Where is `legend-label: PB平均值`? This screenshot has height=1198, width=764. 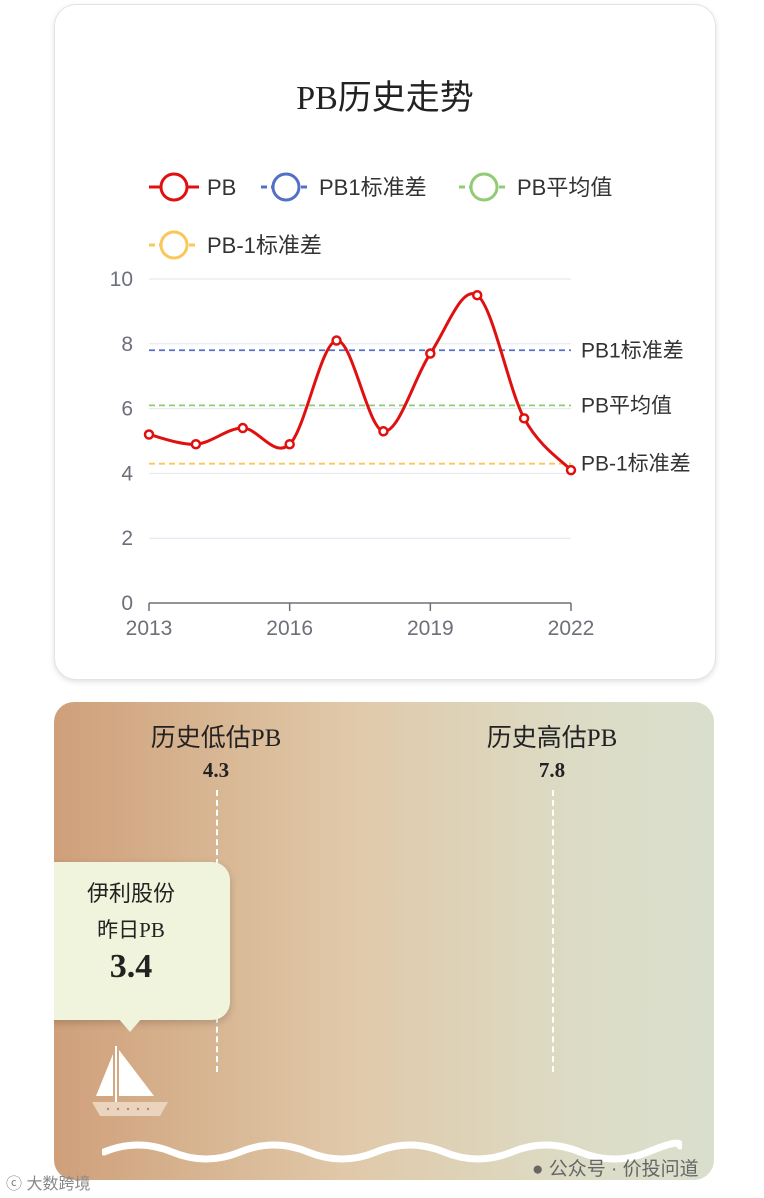 legend-label: PB平均值 is located at coordinates (564, 187).